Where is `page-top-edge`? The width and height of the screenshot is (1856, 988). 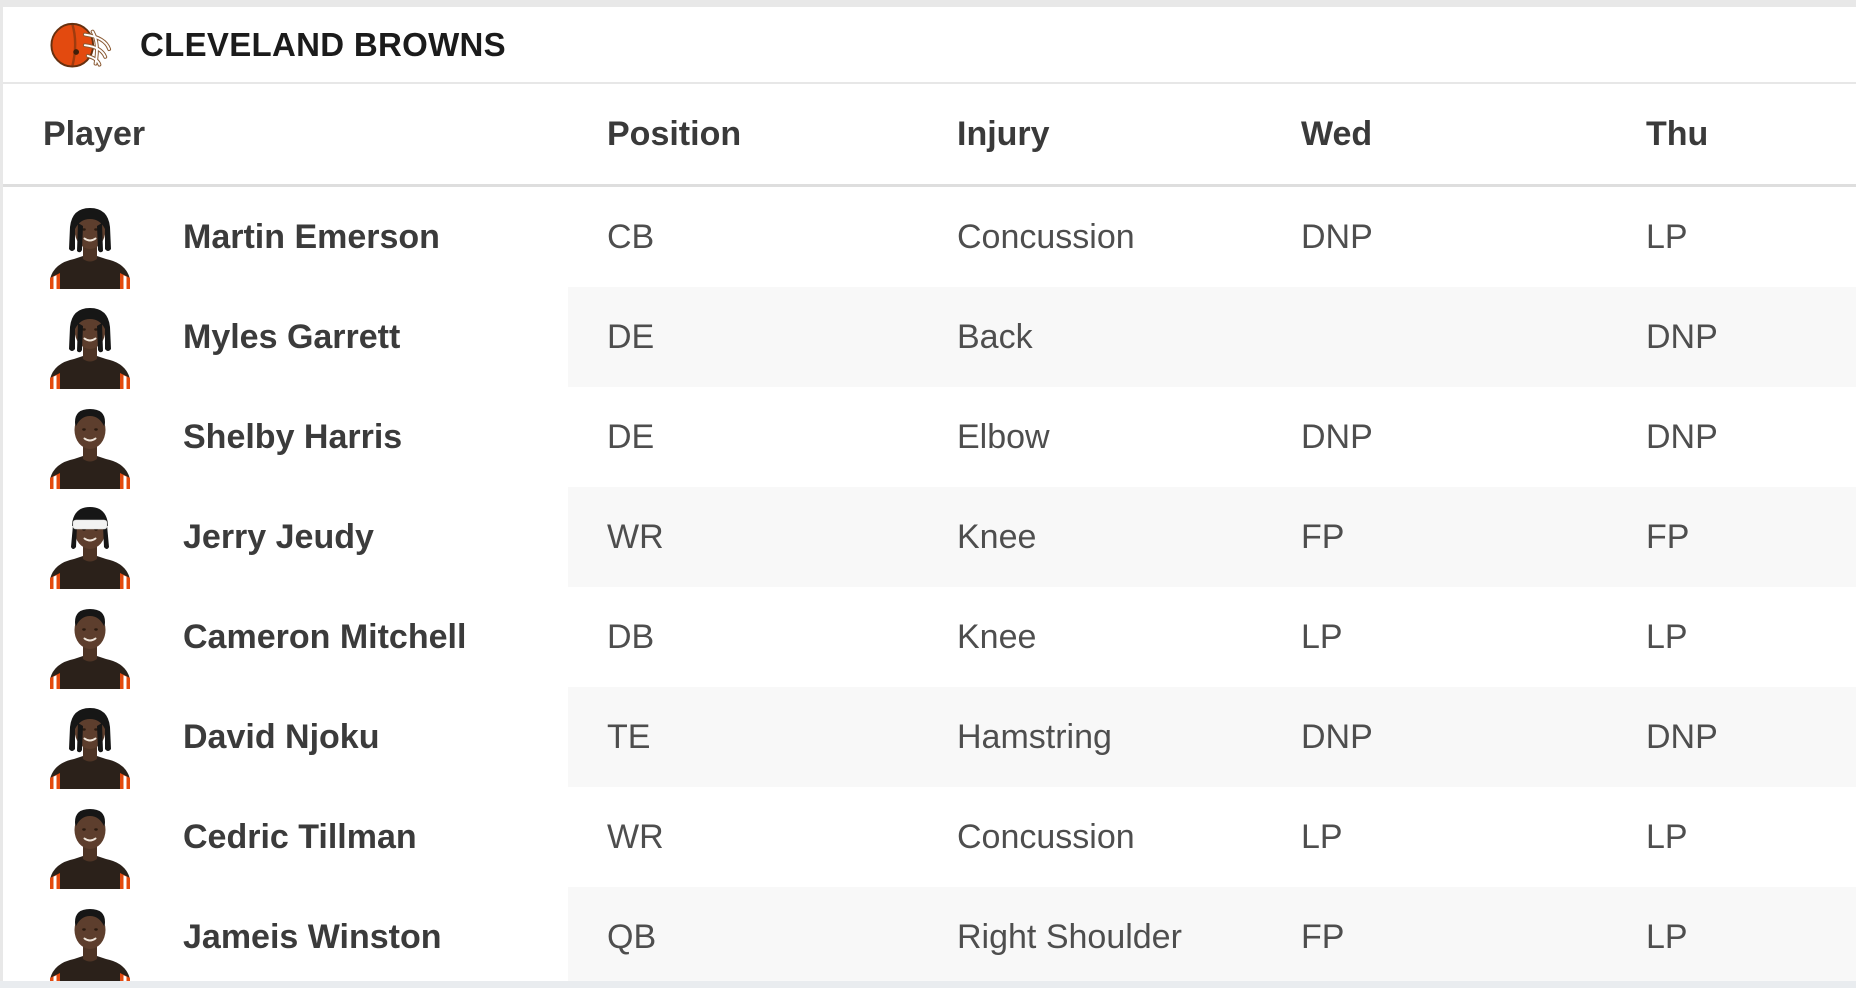 page-top-edge is located at coordinates (928, 3).